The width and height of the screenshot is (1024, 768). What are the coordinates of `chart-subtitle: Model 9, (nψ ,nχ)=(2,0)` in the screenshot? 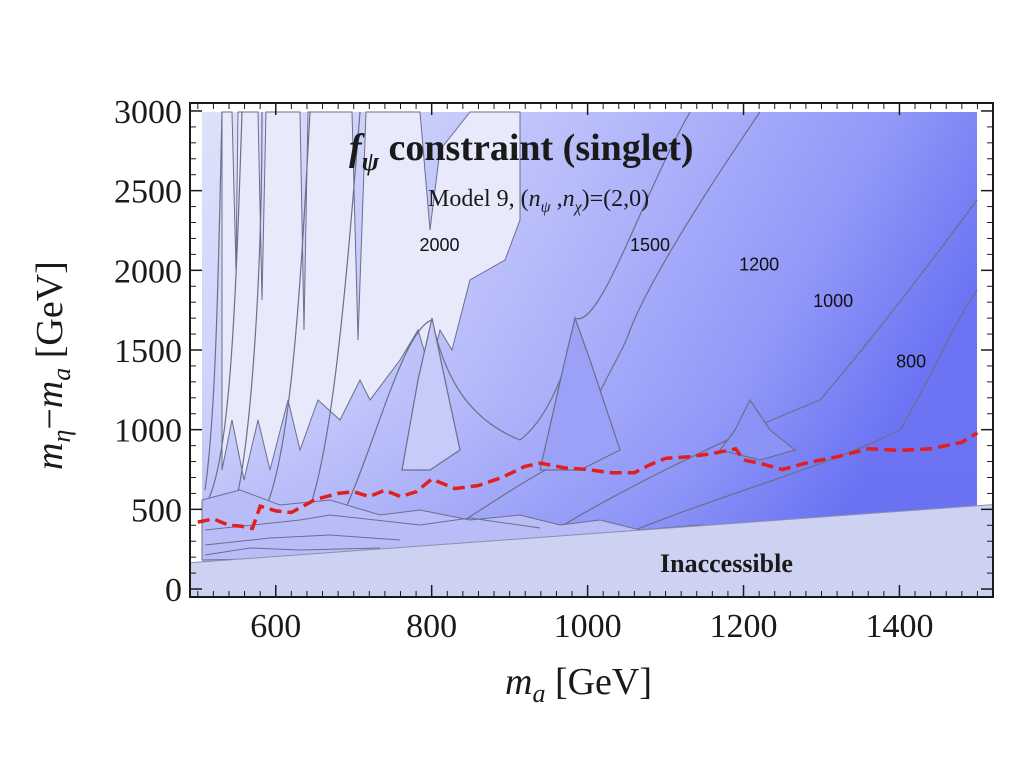 It's located at (538, 201).